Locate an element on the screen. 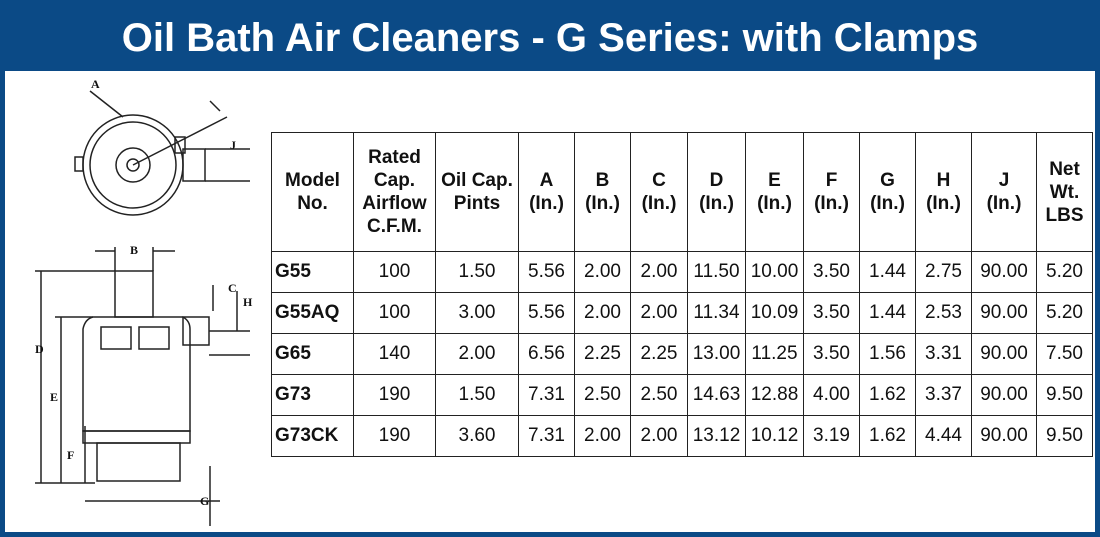  cell: 3.37 is located at coordinates (943, 395).